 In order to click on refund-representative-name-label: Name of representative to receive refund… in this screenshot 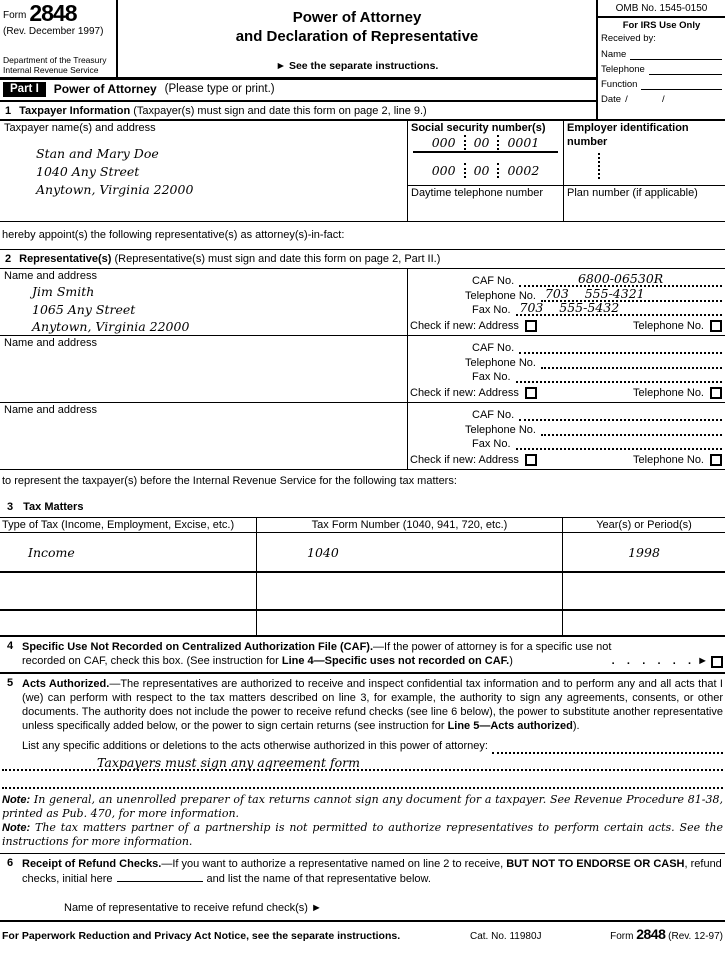, I will do `click(193, 907)`.